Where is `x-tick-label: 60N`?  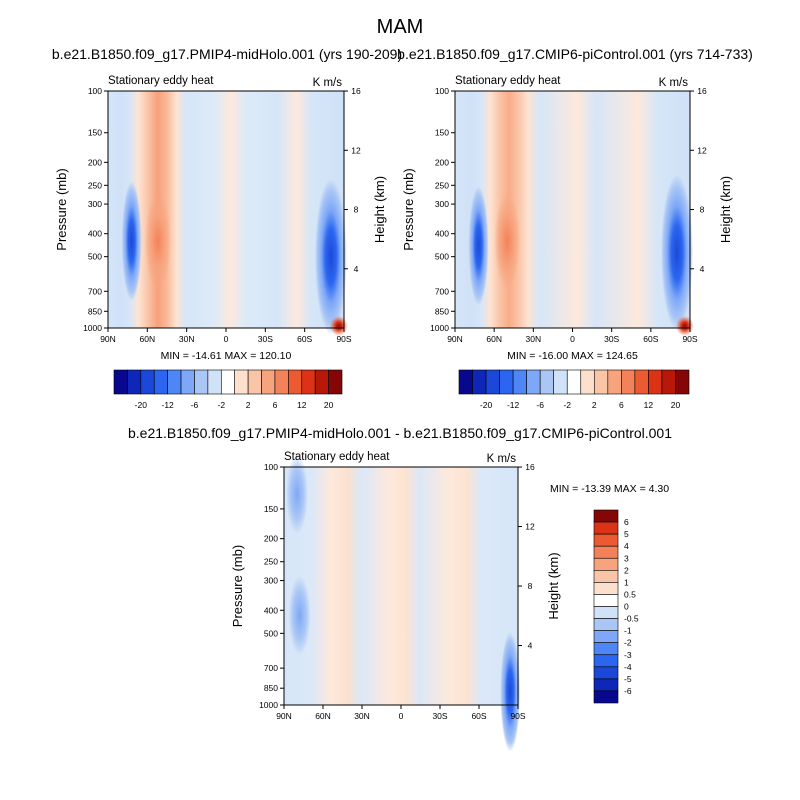 x-tick-label: 60N is located at coordinates (323, 716).